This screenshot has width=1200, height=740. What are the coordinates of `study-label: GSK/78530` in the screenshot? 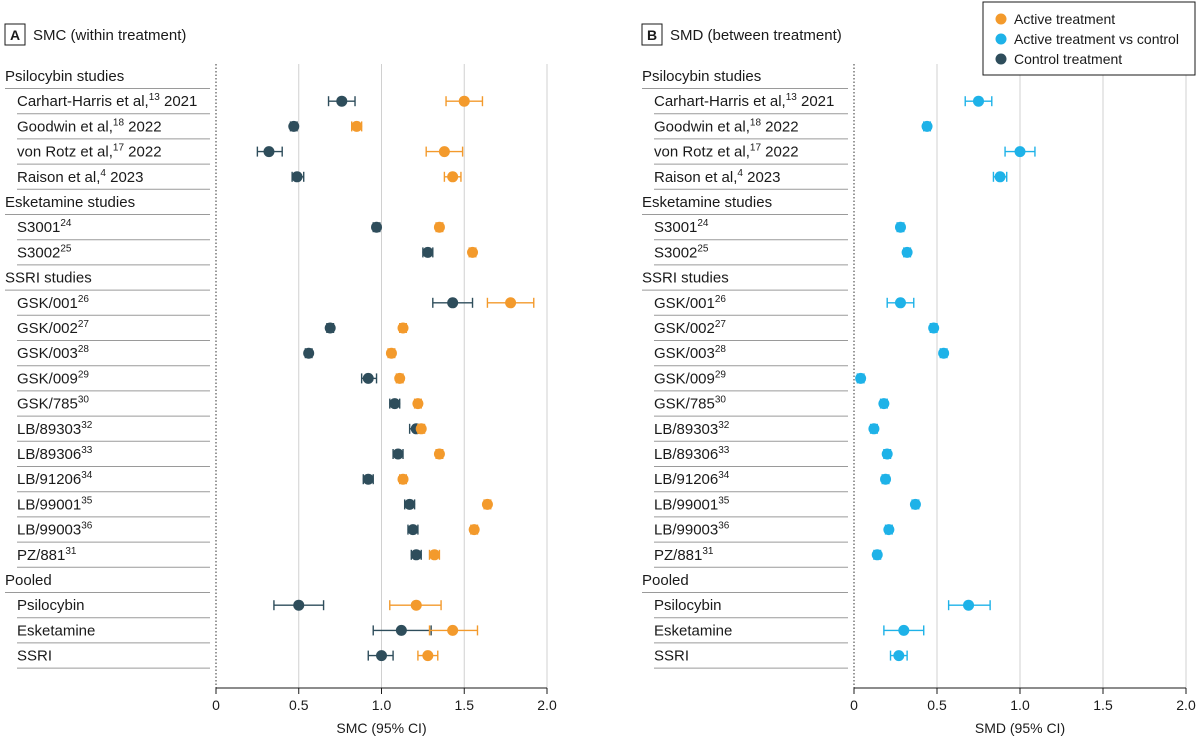 It's located at (53, 404).